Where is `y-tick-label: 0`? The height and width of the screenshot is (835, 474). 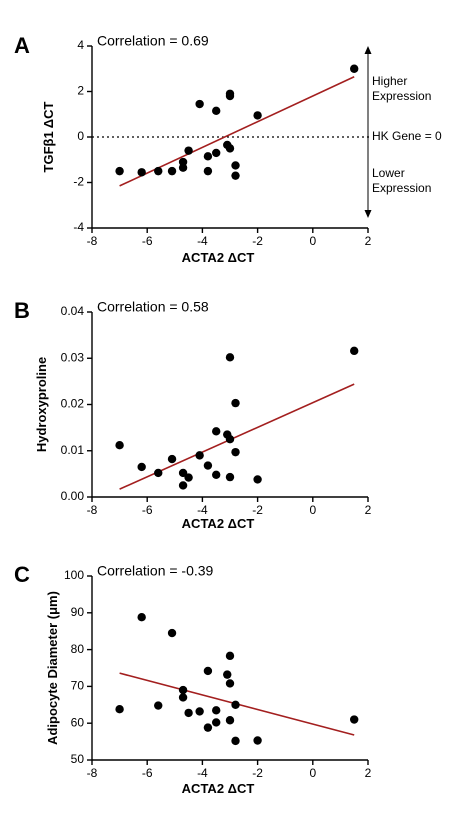 y-tick-label: 0 is located at coordinates (80, 136).